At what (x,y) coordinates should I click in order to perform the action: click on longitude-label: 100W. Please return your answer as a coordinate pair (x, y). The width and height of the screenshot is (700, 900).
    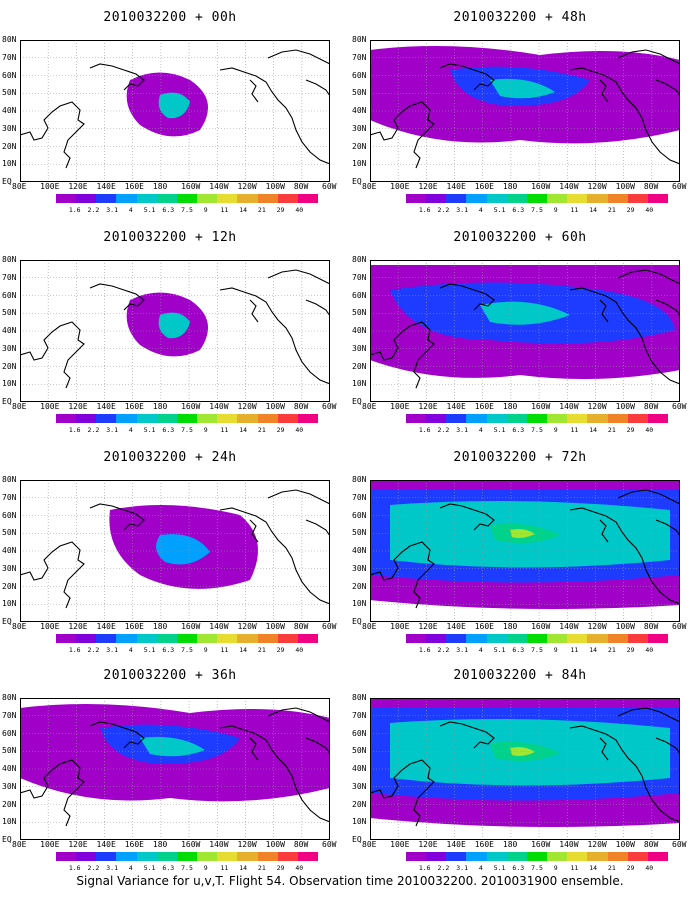
    Looking at the image, I should click on (625, 626).